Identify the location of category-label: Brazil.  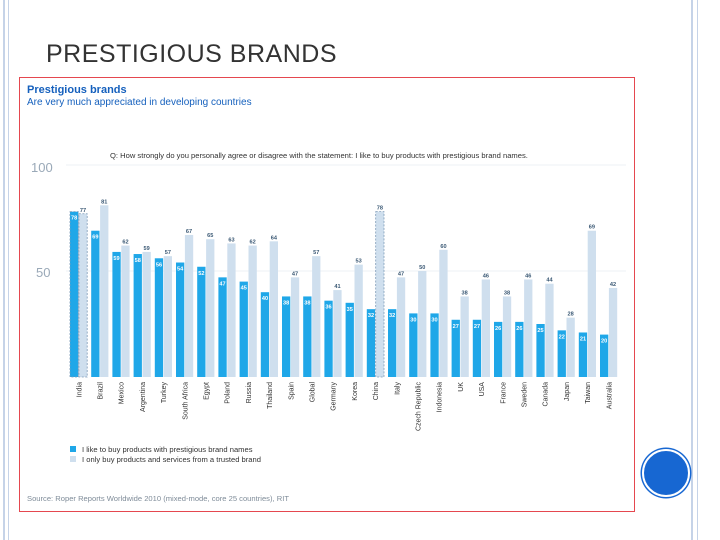
(101, 391).